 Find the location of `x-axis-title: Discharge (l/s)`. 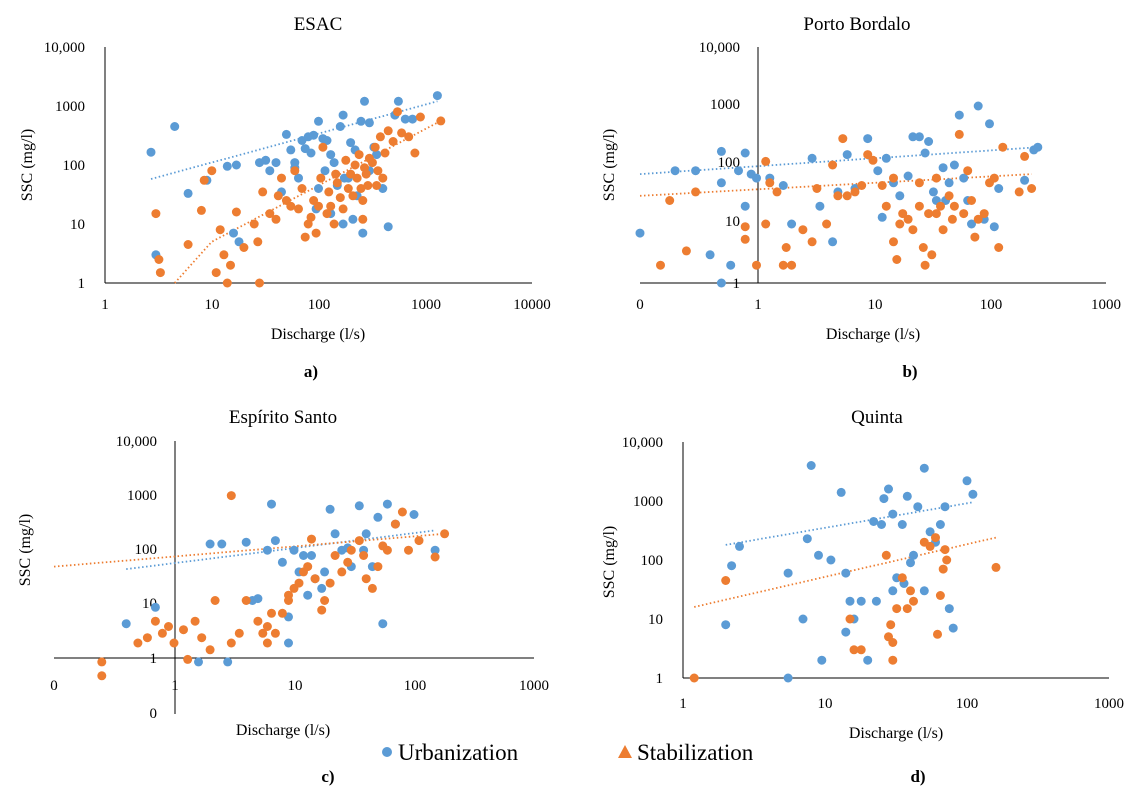

x-axis-title: Discharge (l/s) is located at coordinates (896, 733).